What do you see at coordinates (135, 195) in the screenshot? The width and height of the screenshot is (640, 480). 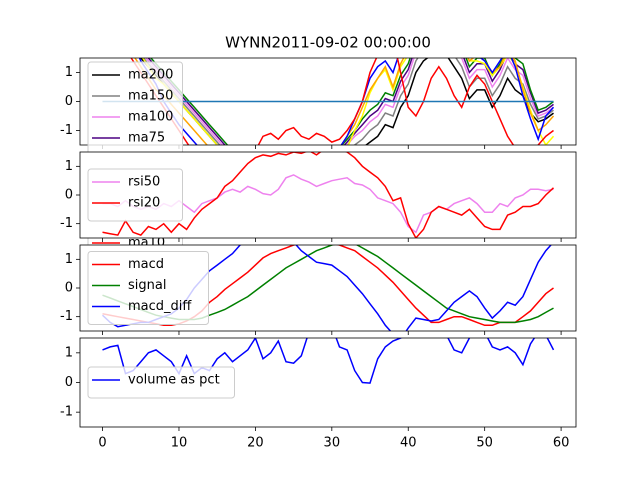 I see `legend: rsi50 rsi20` at bounding box center [135, 195].